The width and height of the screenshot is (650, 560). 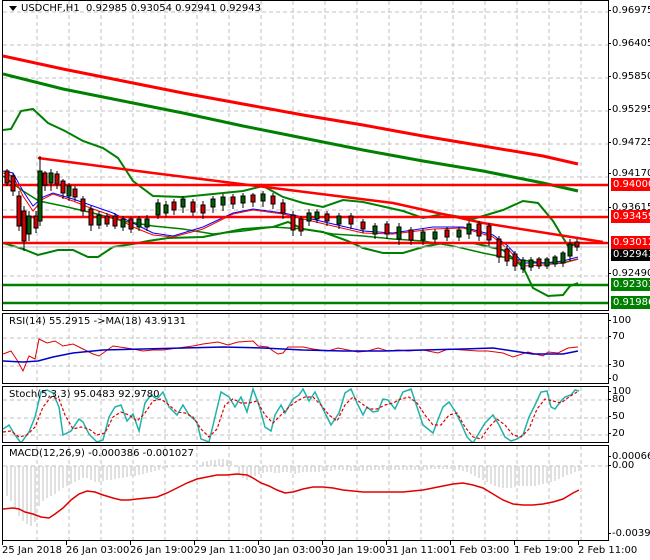 What do you see at coordinates (628, 273) in the screenshot?
I see `price-tick: 0.92490` at bounding box center [628, 273].